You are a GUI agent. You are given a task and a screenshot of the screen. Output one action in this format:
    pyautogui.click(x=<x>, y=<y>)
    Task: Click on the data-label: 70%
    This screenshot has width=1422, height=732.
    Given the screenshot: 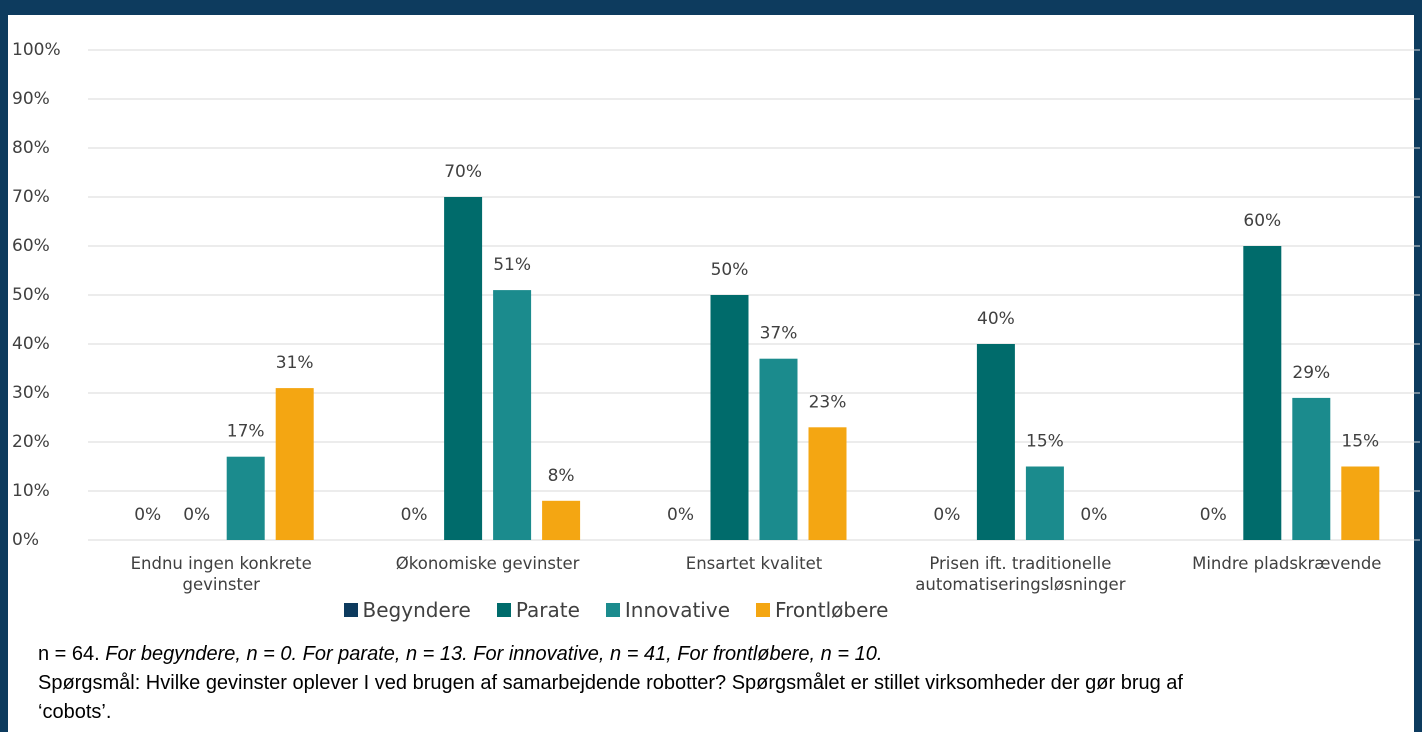 What is the action you would take?
    pyautogui.click(x=463, y=172)
    